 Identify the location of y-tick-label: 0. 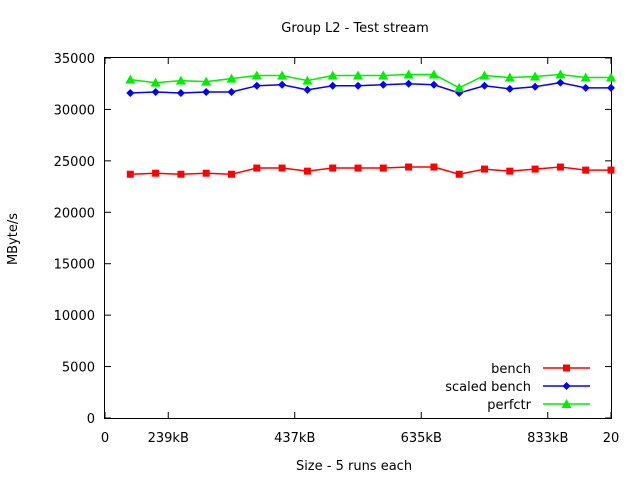
(91, 419).